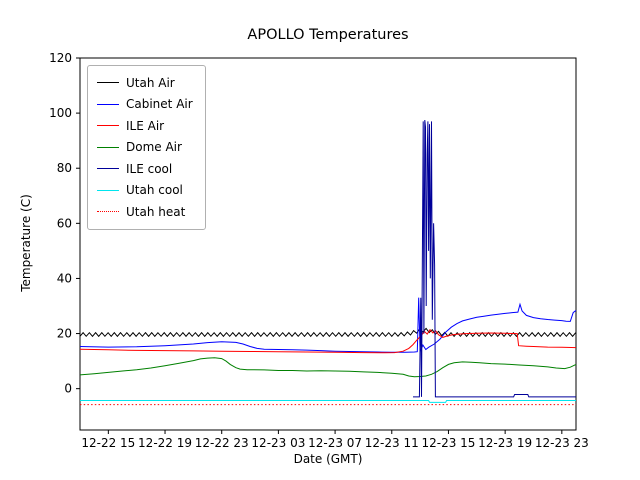 The height and width of the screenshot is (480, 640). What do you see at coordinates (150, 82) in the screenshot?
I see `legend-label: Utah Air` at bounding box center [150, 82].